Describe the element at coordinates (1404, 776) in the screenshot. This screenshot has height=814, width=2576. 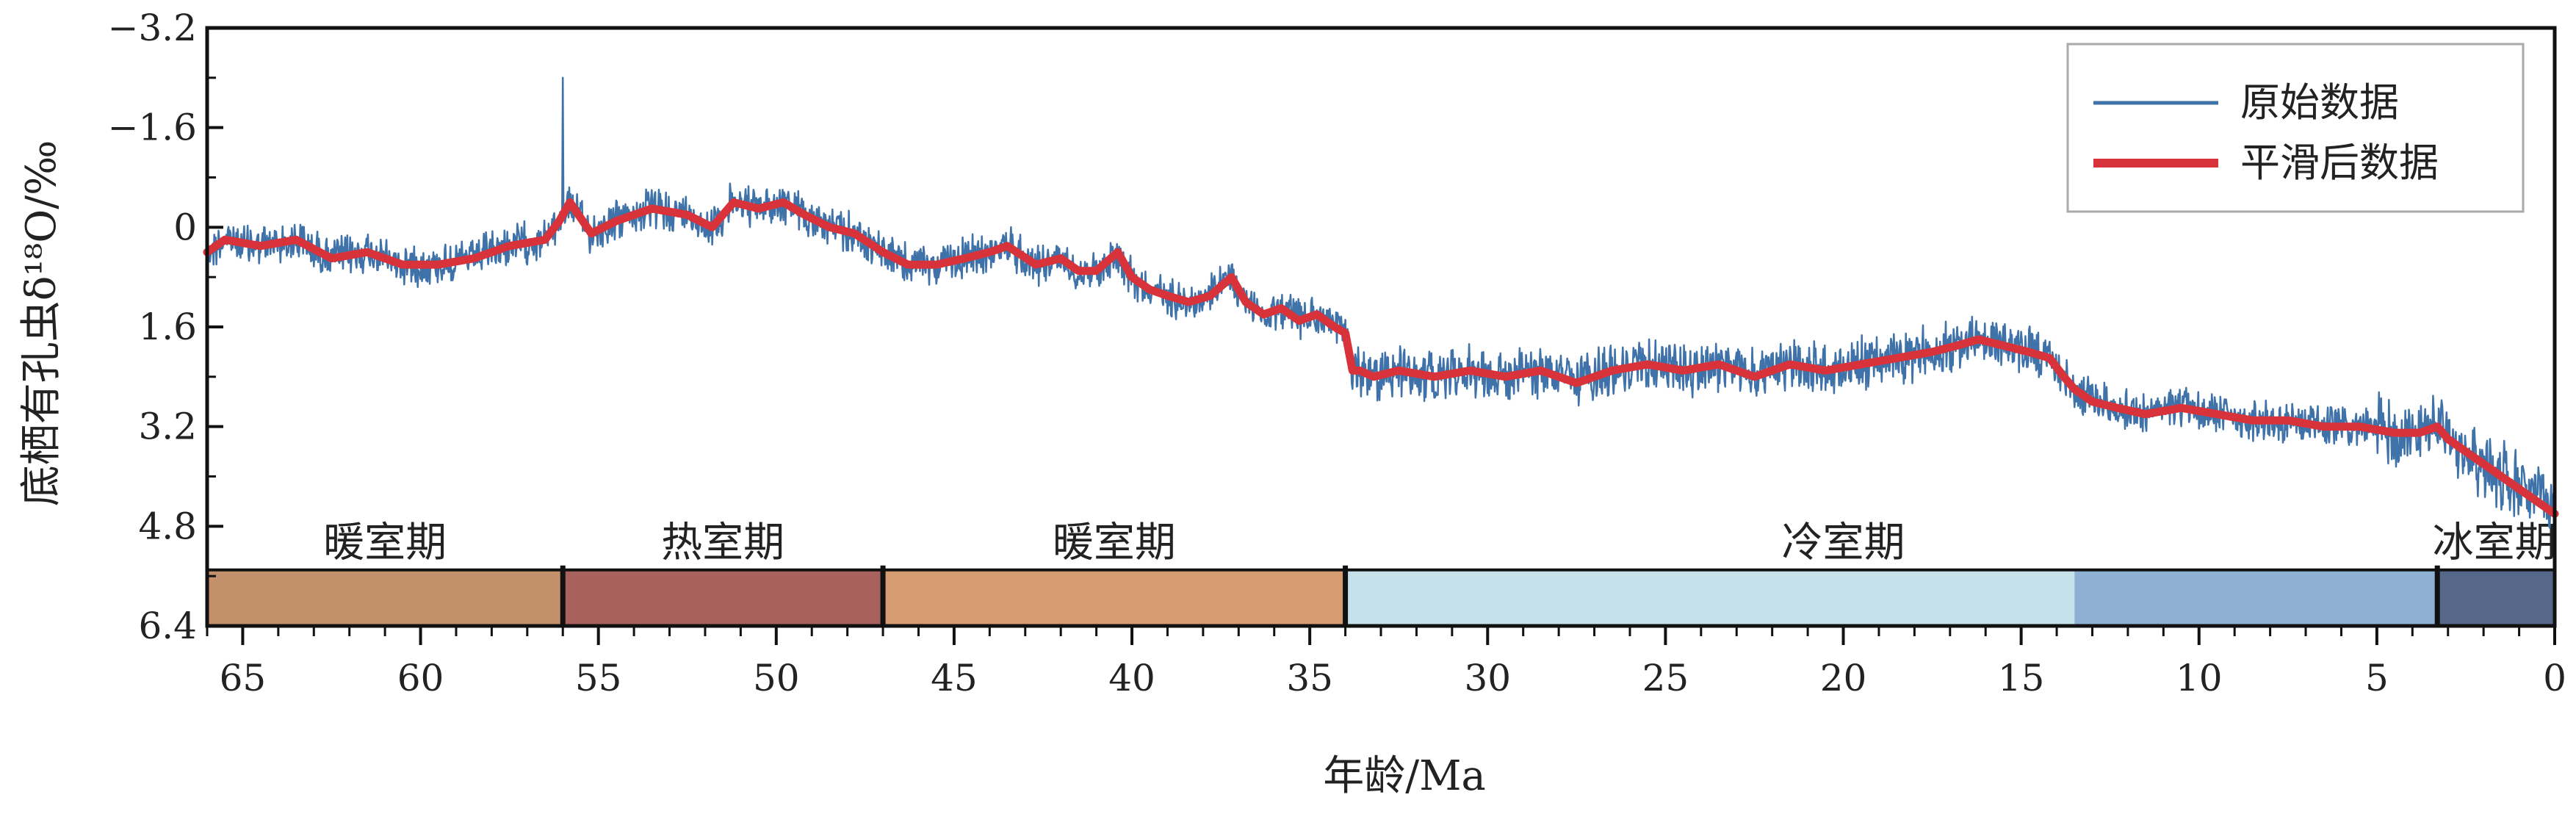
I see `x-axis-title: 年龄/Ma` at that location.